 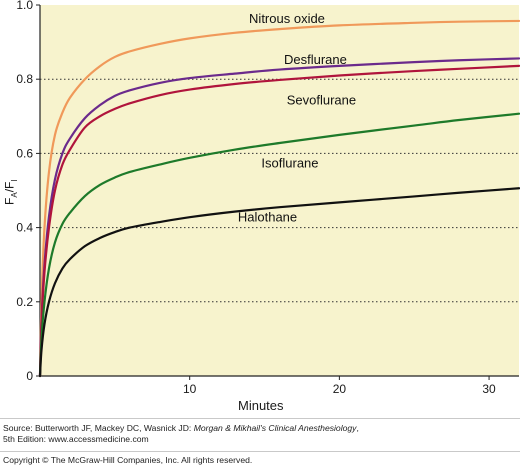 What do you see at coordinates (289, 163) in the screenshot?
I see `series-label-isoflurane: Isoflurane` at bounding box center [289, 163].